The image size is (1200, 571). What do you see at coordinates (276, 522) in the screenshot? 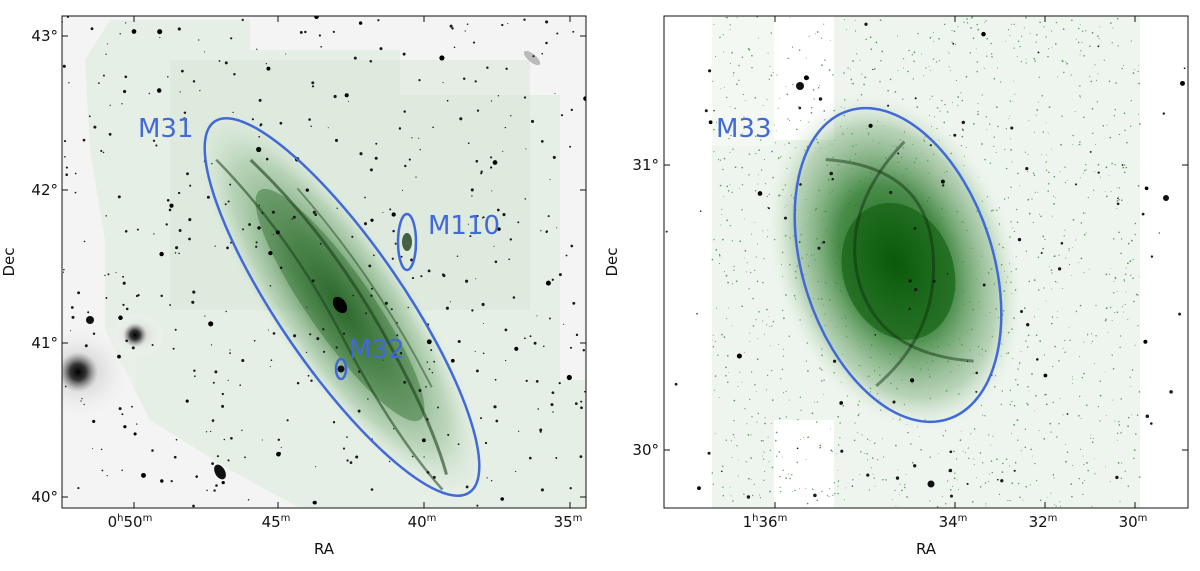
I see `m31-x-tick-label: 45m` at bounding box center [276, 522].